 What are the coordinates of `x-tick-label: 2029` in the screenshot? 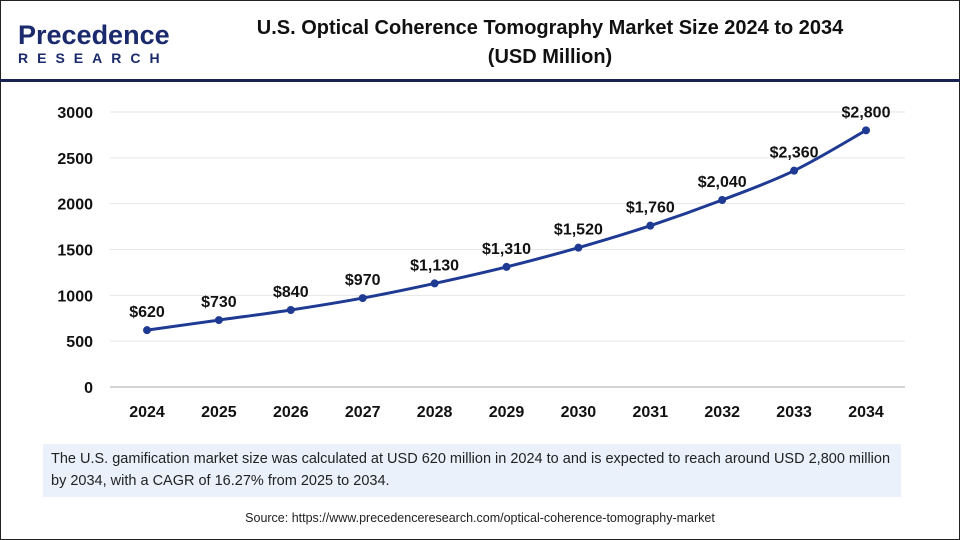 It's located at (507, 412).